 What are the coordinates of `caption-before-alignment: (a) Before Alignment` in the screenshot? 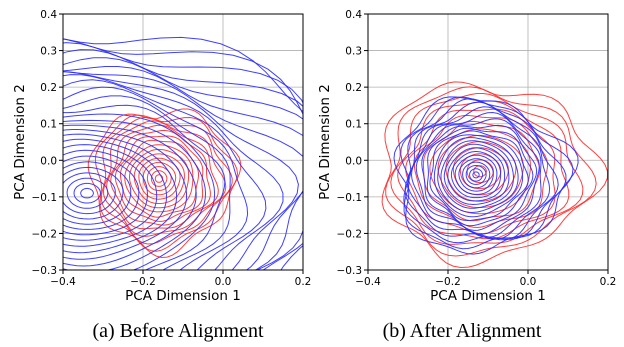 It's located at (177, 331).